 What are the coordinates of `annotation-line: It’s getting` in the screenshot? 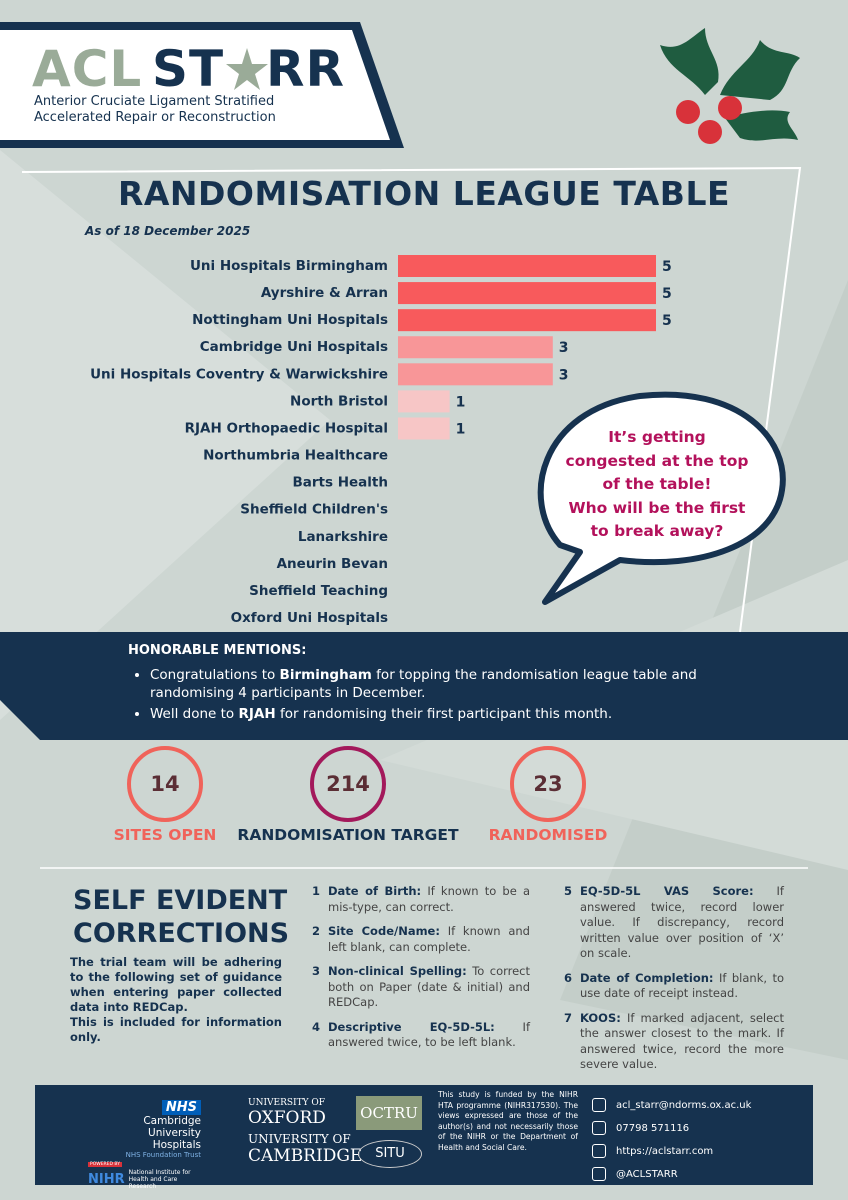 It's located at (657, 437).